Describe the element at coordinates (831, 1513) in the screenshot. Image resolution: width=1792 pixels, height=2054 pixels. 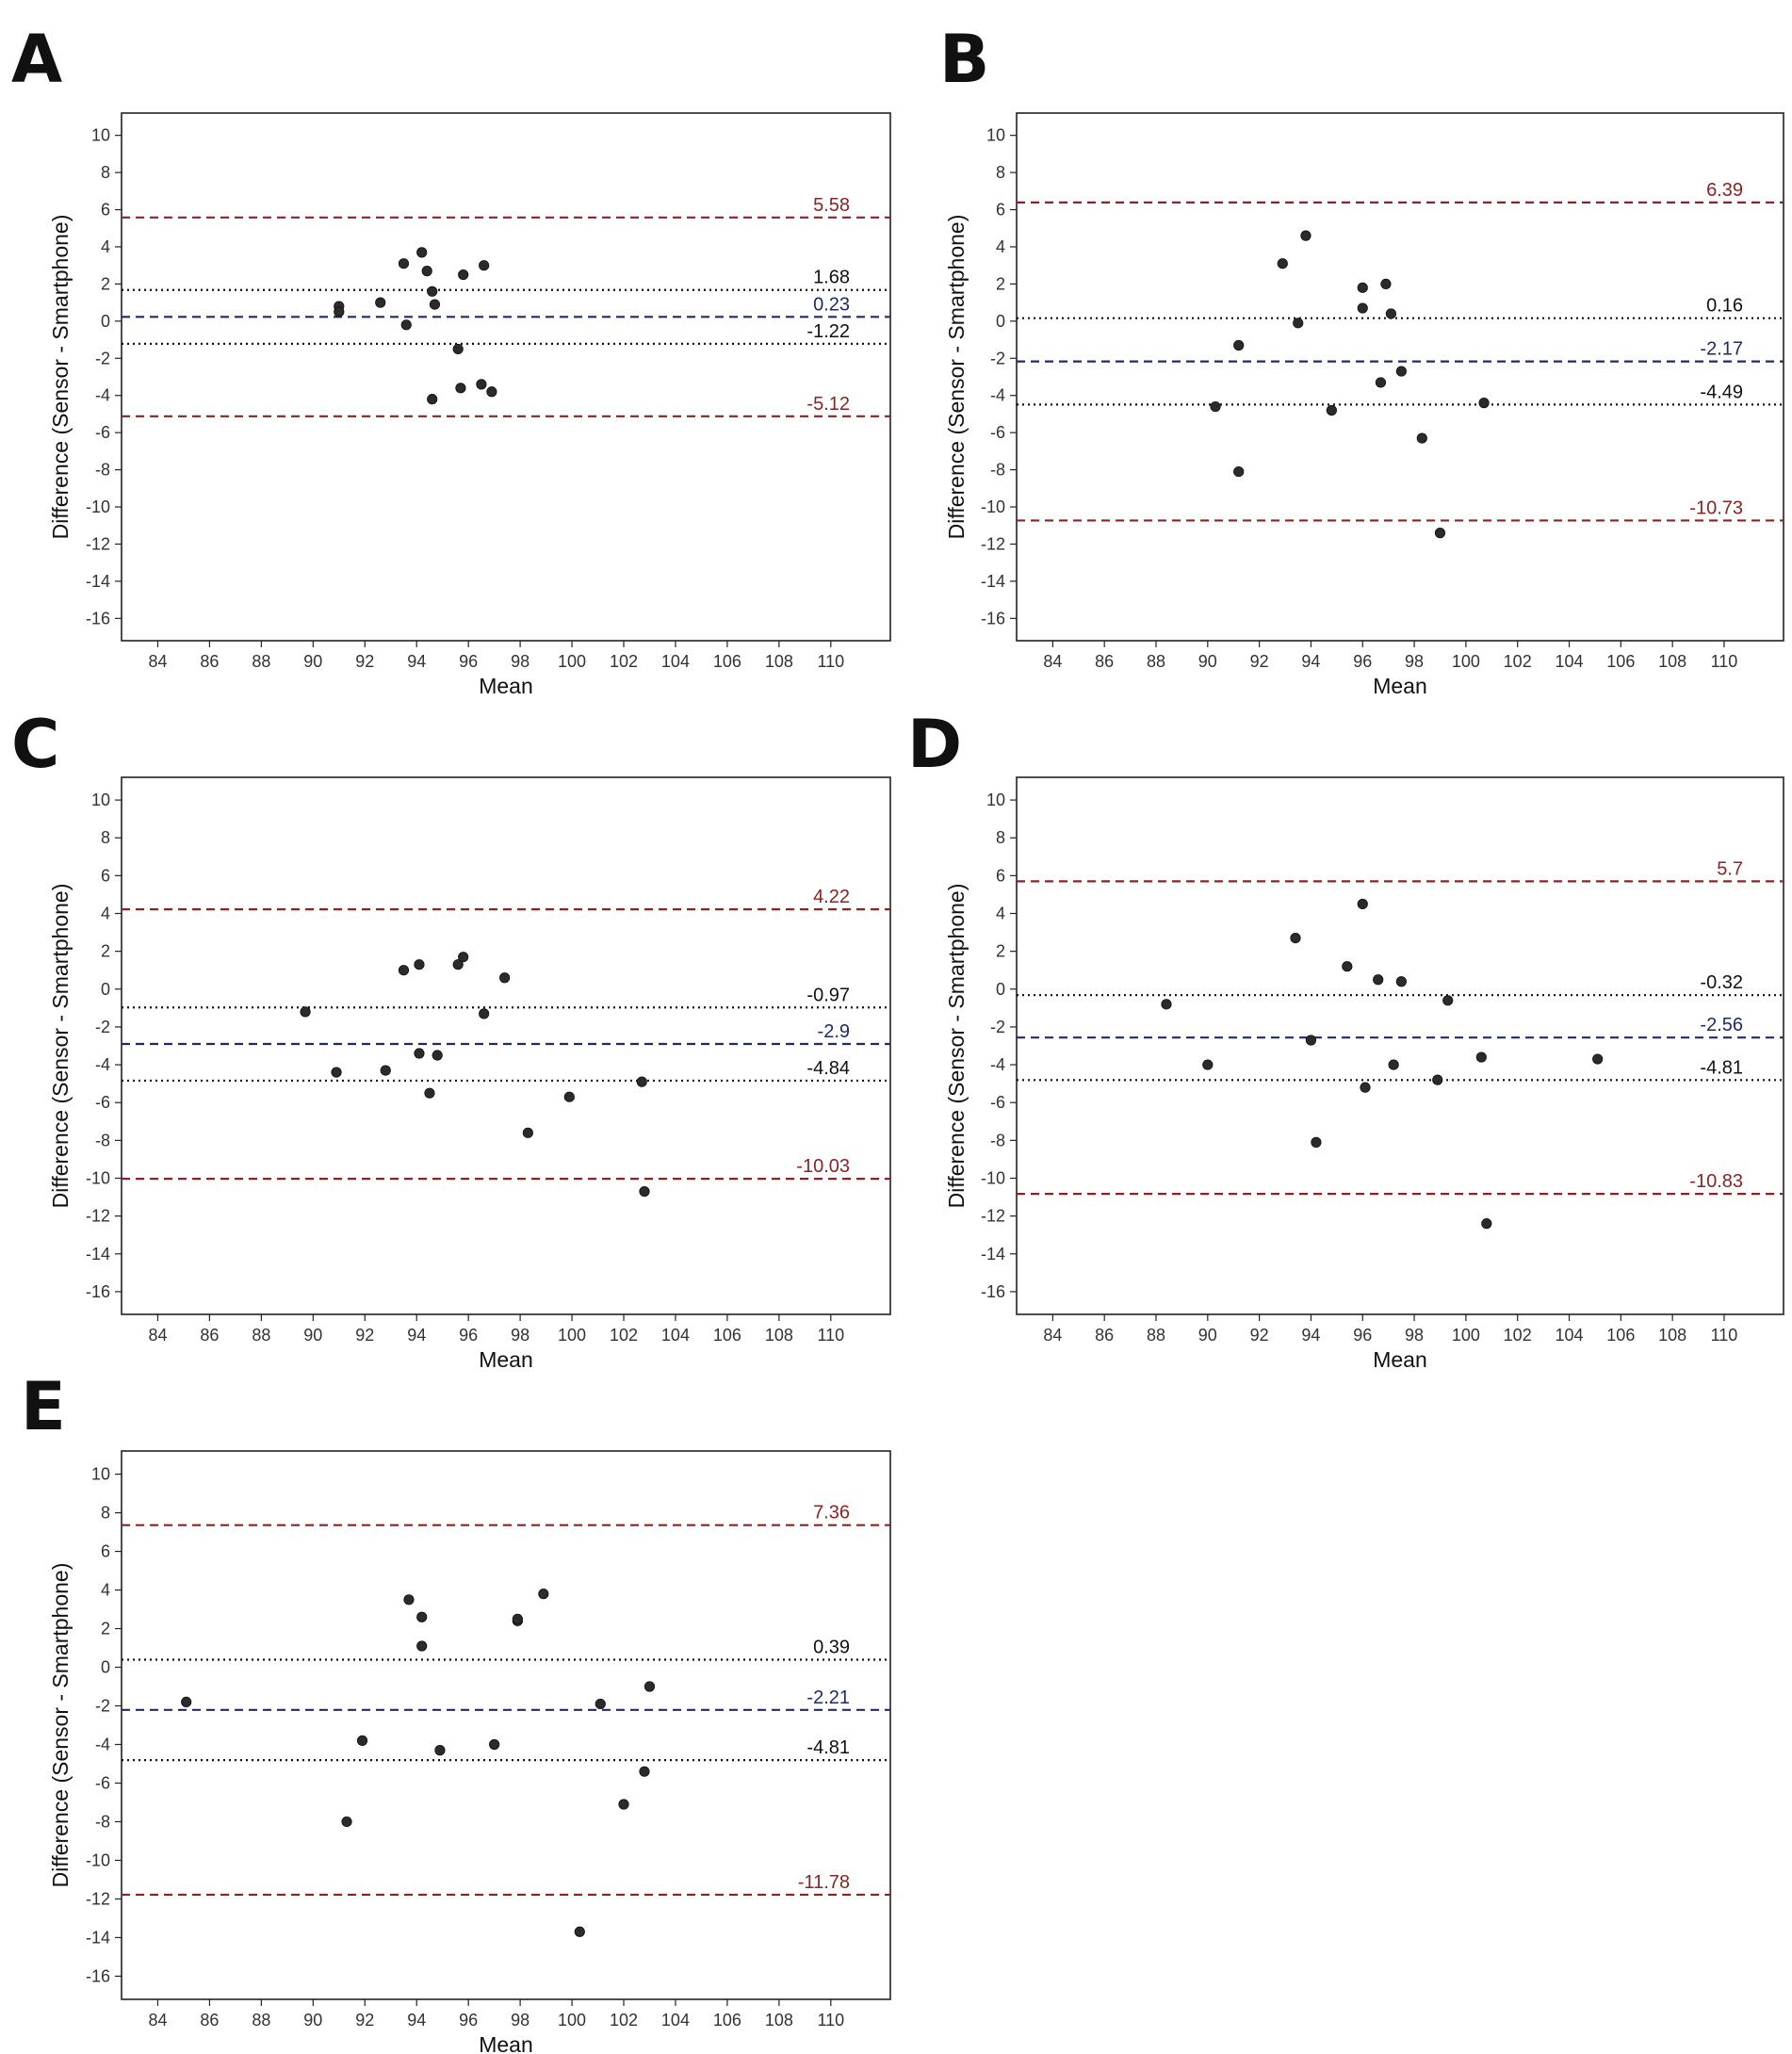
I see `limit-of-agreement-label: 7.36` at that location.